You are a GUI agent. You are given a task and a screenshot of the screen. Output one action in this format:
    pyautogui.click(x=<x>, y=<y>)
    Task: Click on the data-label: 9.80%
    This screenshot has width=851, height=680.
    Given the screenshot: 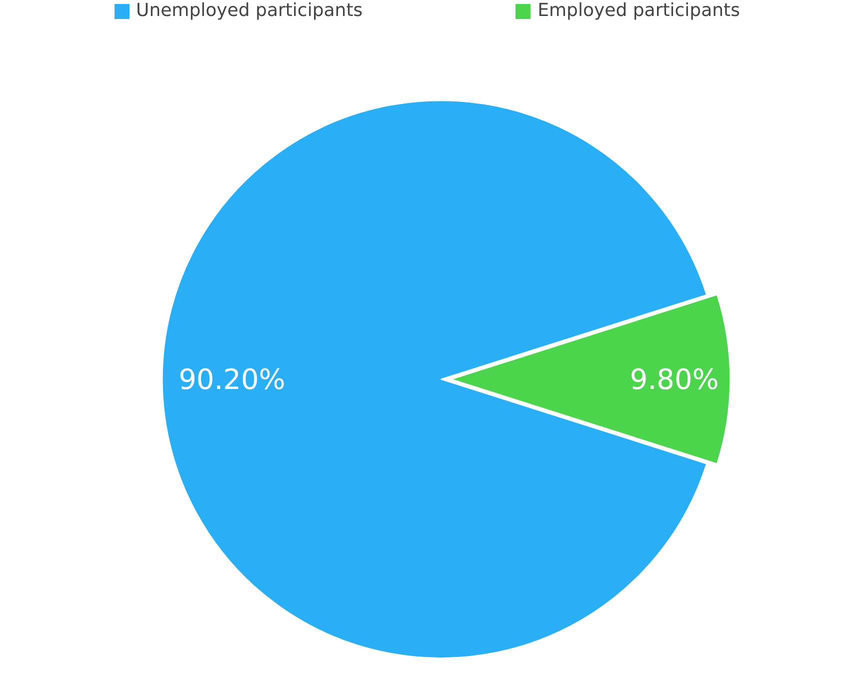 What is the action you would take?
    pyautogui.click(x=674, y=379)
    